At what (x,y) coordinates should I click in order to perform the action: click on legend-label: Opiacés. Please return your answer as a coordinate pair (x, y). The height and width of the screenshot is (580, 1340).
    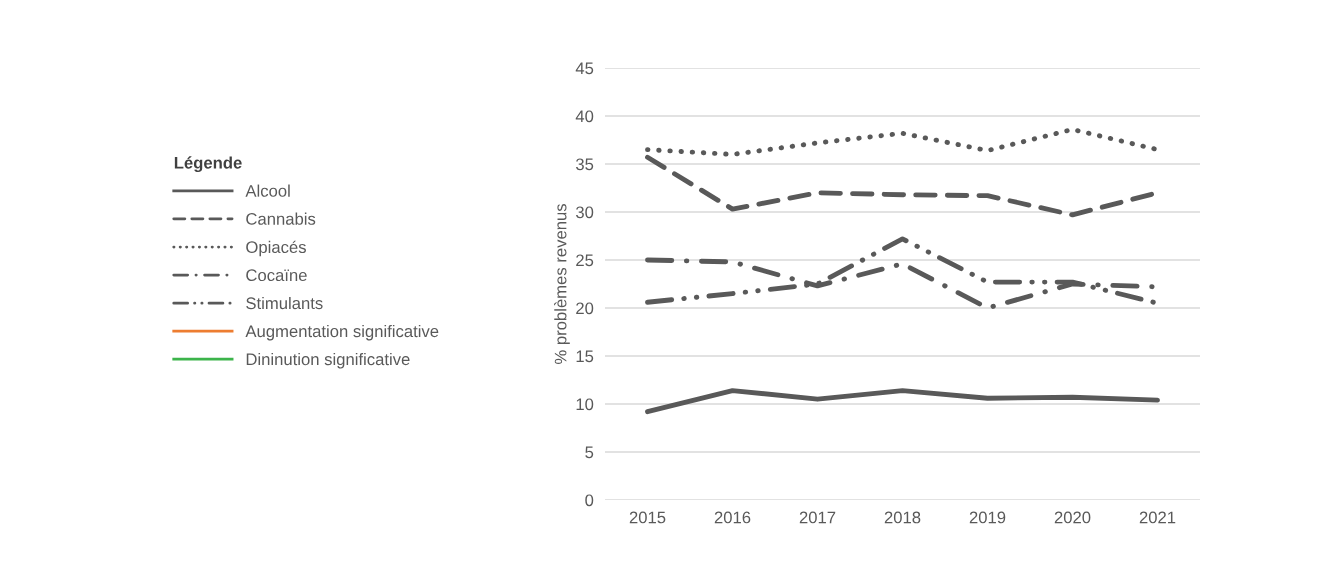
    Looking at the image, I should click on (276, 248).